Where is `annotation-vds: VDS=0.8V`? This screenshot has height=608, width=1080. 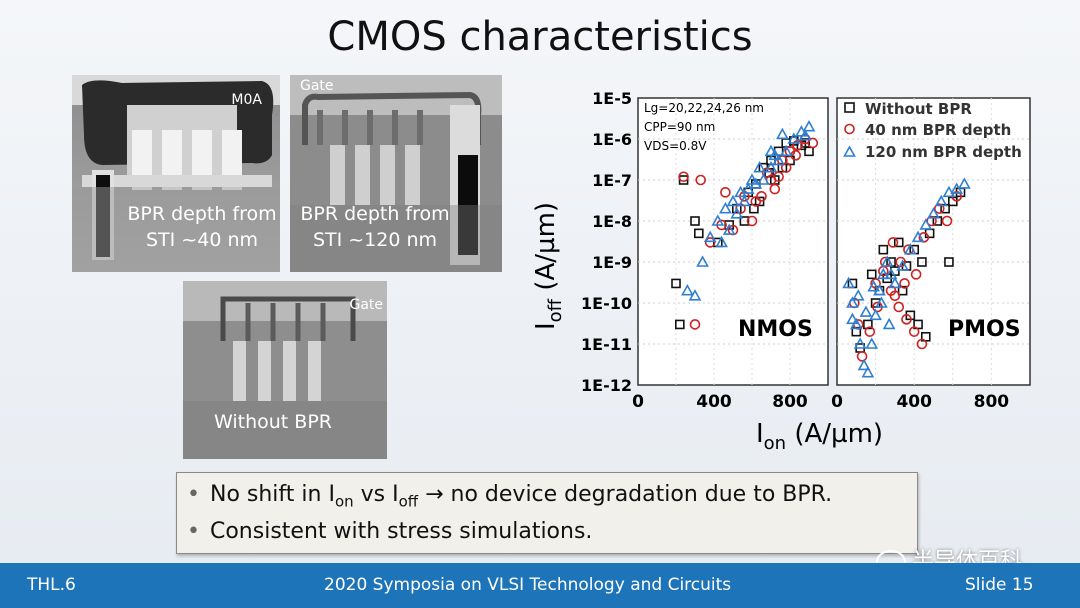
annotation-vds: VDS=0.8V is located at coordinates (675, 146).